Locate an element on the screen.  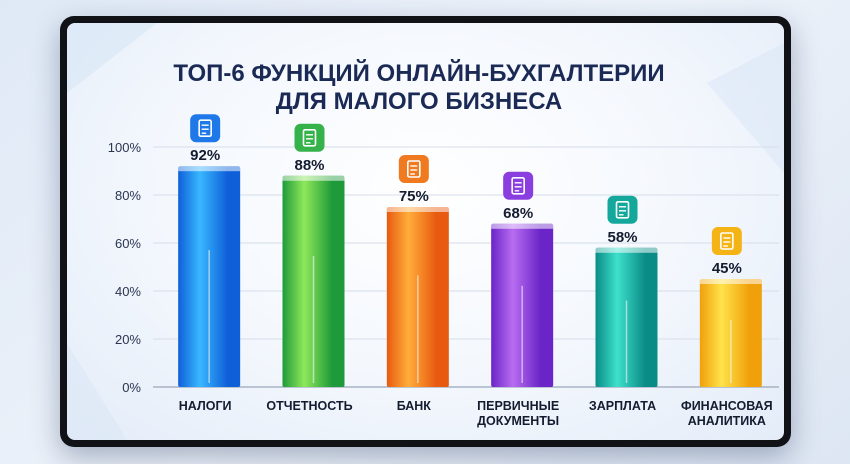
x-category-label: БАНК is located at coordinates (414, 406).